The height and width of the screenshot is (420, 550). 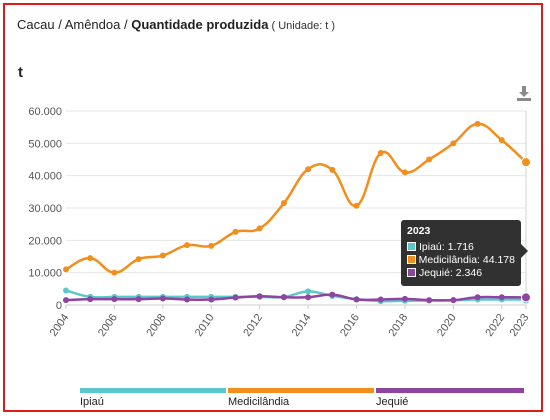 I want to click on x-tick-label: 2022, so click(x=495, y=325).